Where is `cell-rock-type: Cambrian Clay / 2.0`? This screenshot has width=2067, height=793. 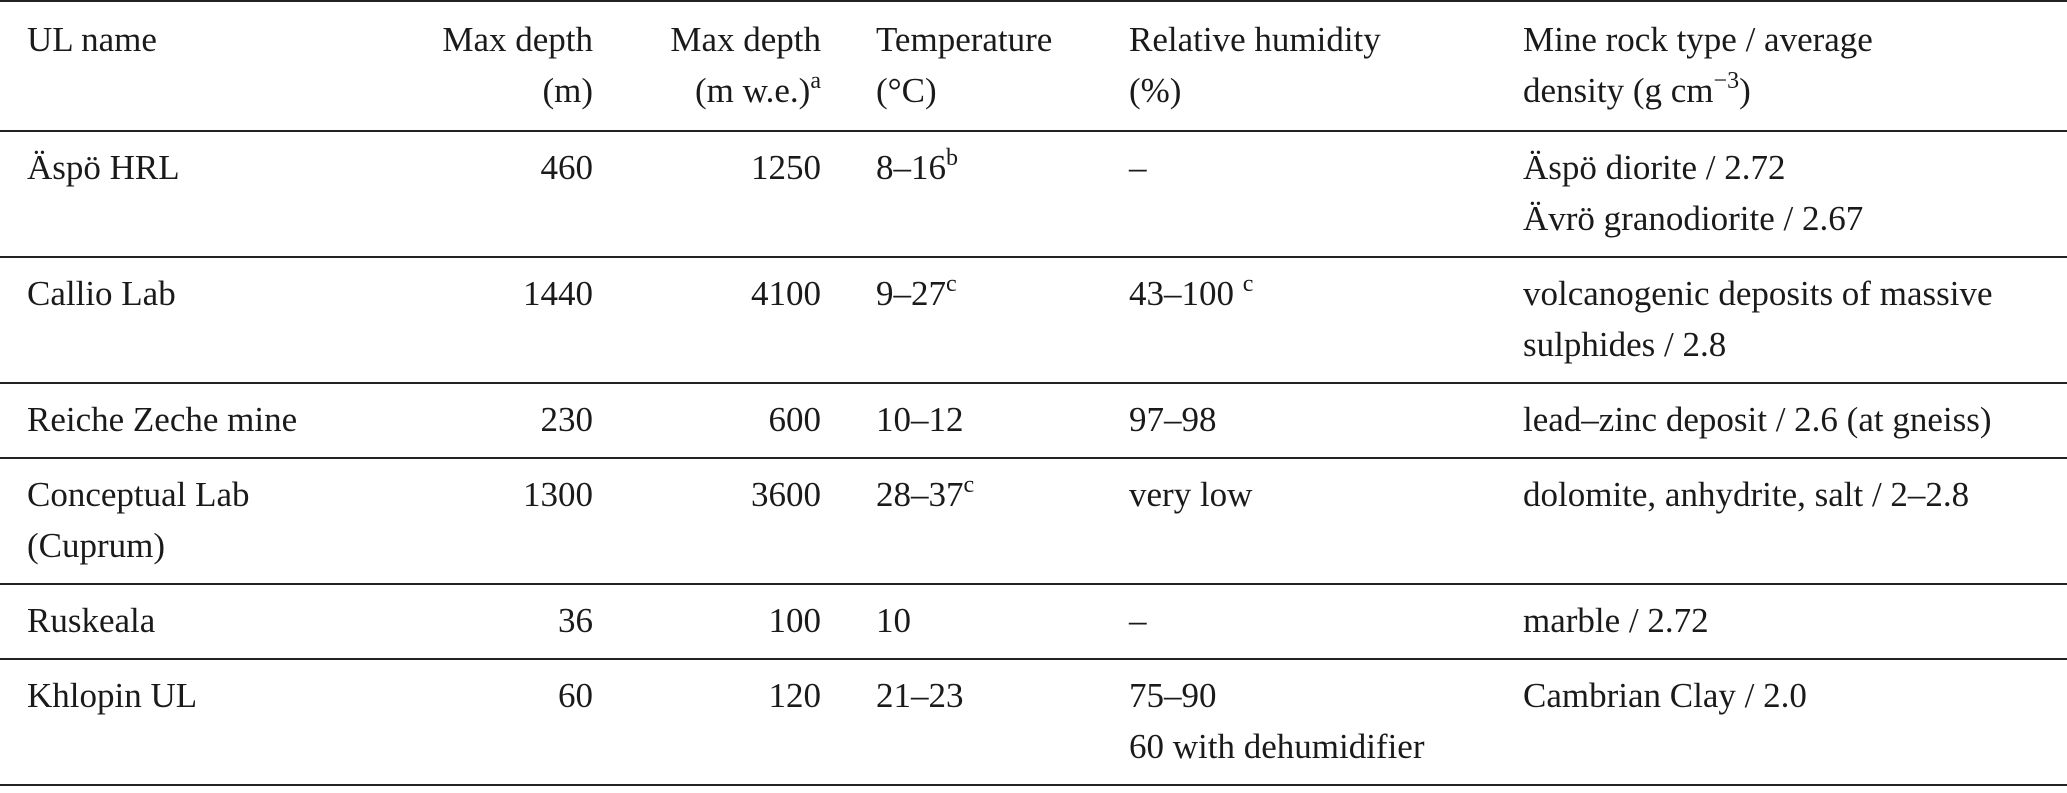 cell-rock-type: Cambrian Clay / 2.0 is located at coordinates (1795, 722).